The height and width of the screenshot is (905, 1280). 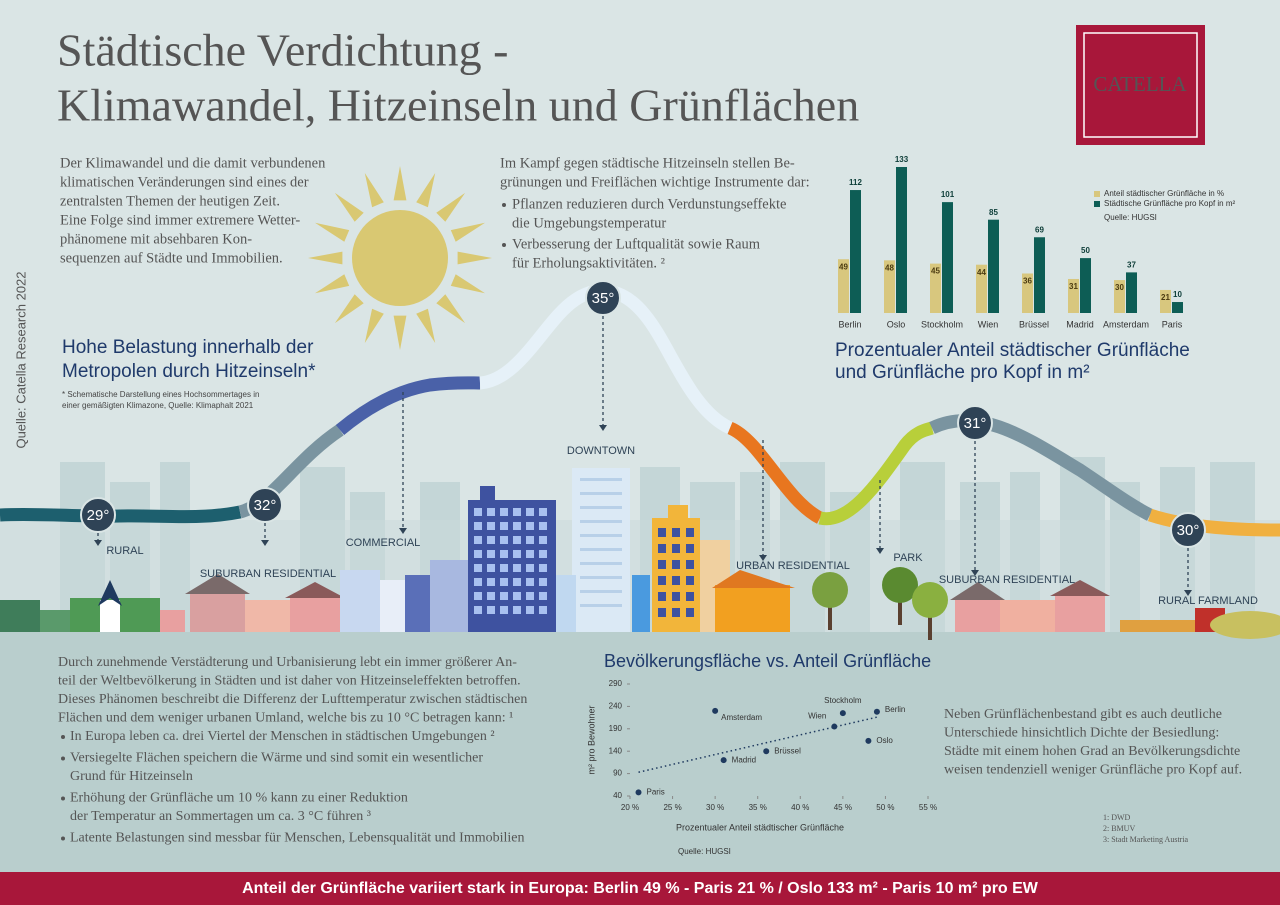 I want to click on y-axis-label: m² pro Bewohner, so click(x=591, y=739).